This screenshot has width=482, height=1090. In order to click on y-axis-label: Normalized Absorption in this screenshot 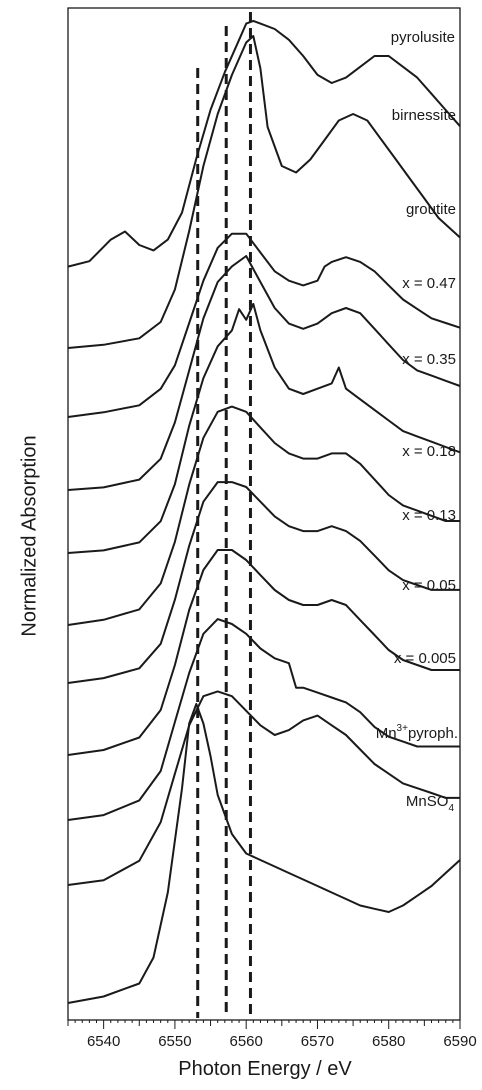, I will do `click(29, 536)`.